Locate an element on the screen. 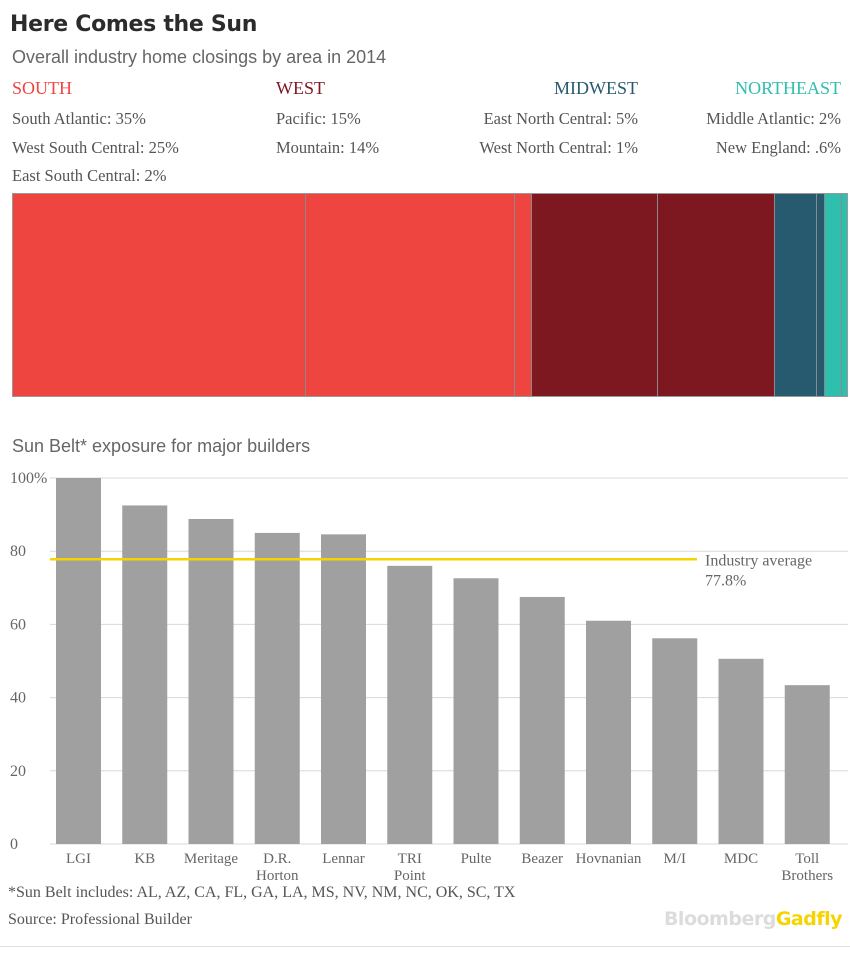  bar-lennar is located at coordinates (343, 689).